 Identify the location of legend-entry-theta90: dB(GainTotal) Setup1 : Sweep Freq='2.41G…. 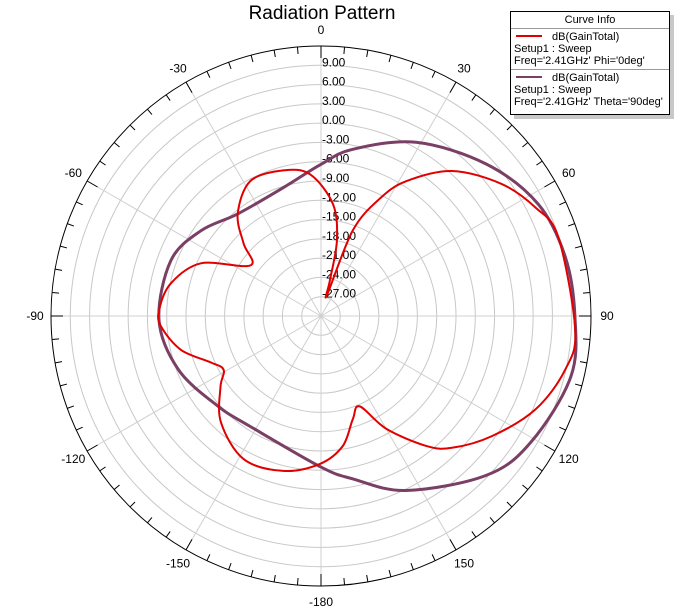
(590, 89).